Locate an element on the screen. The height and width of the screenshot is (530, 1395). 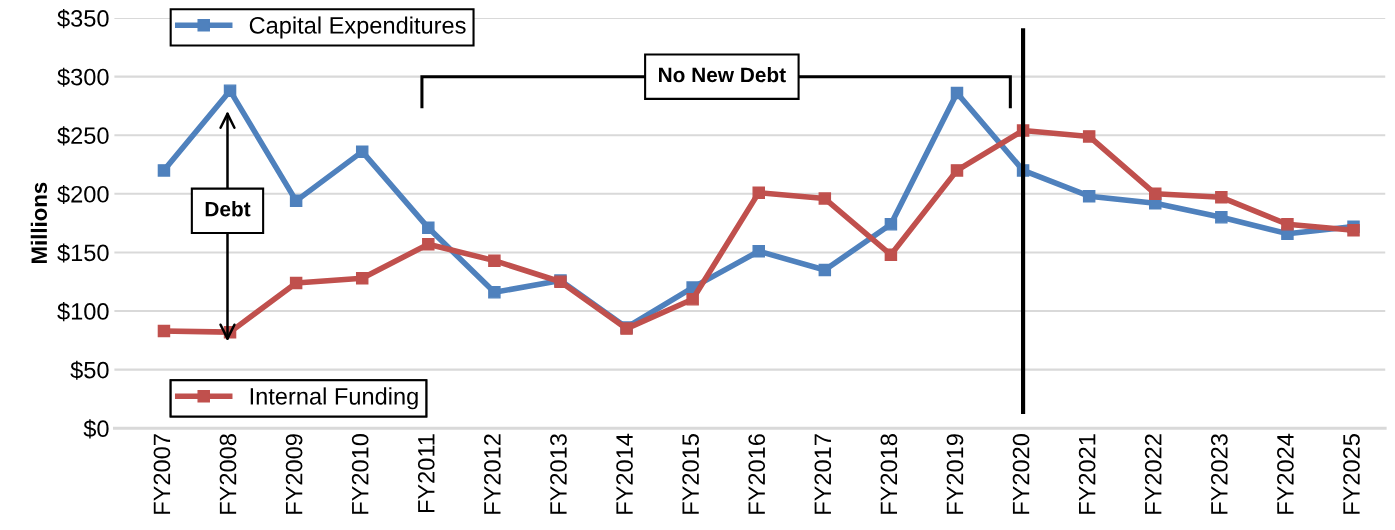
x-tick-label: FY2025 is located at coordinates (1351, 474).